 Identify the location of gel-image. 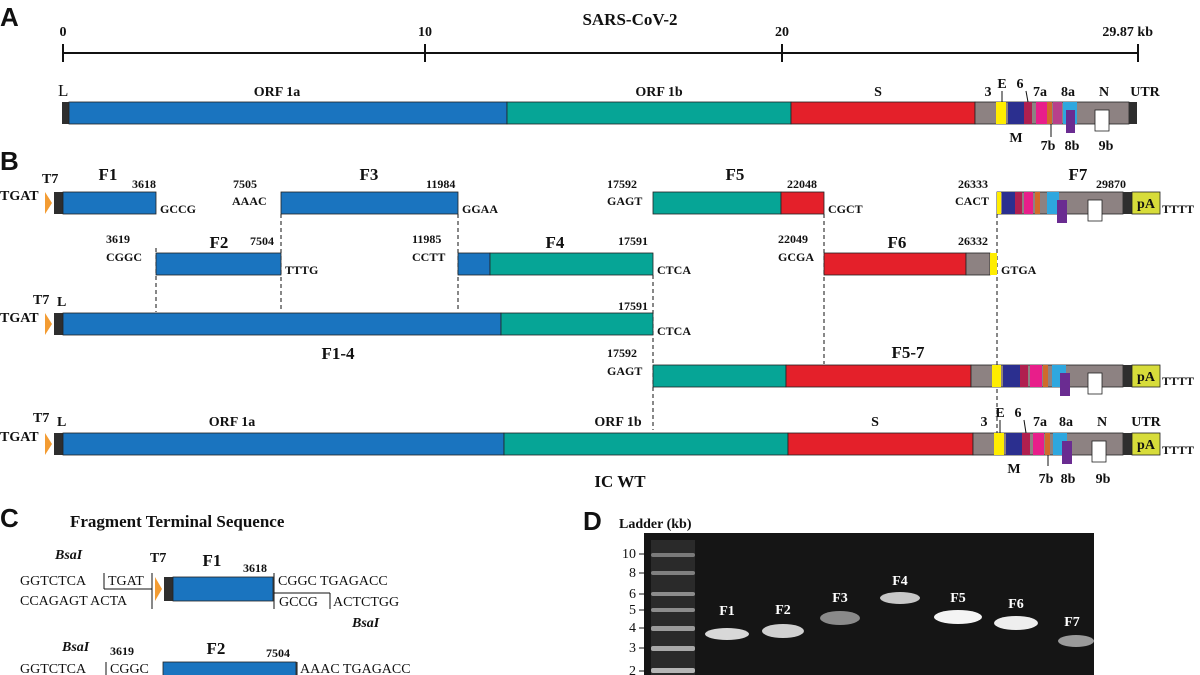
(869, 604).